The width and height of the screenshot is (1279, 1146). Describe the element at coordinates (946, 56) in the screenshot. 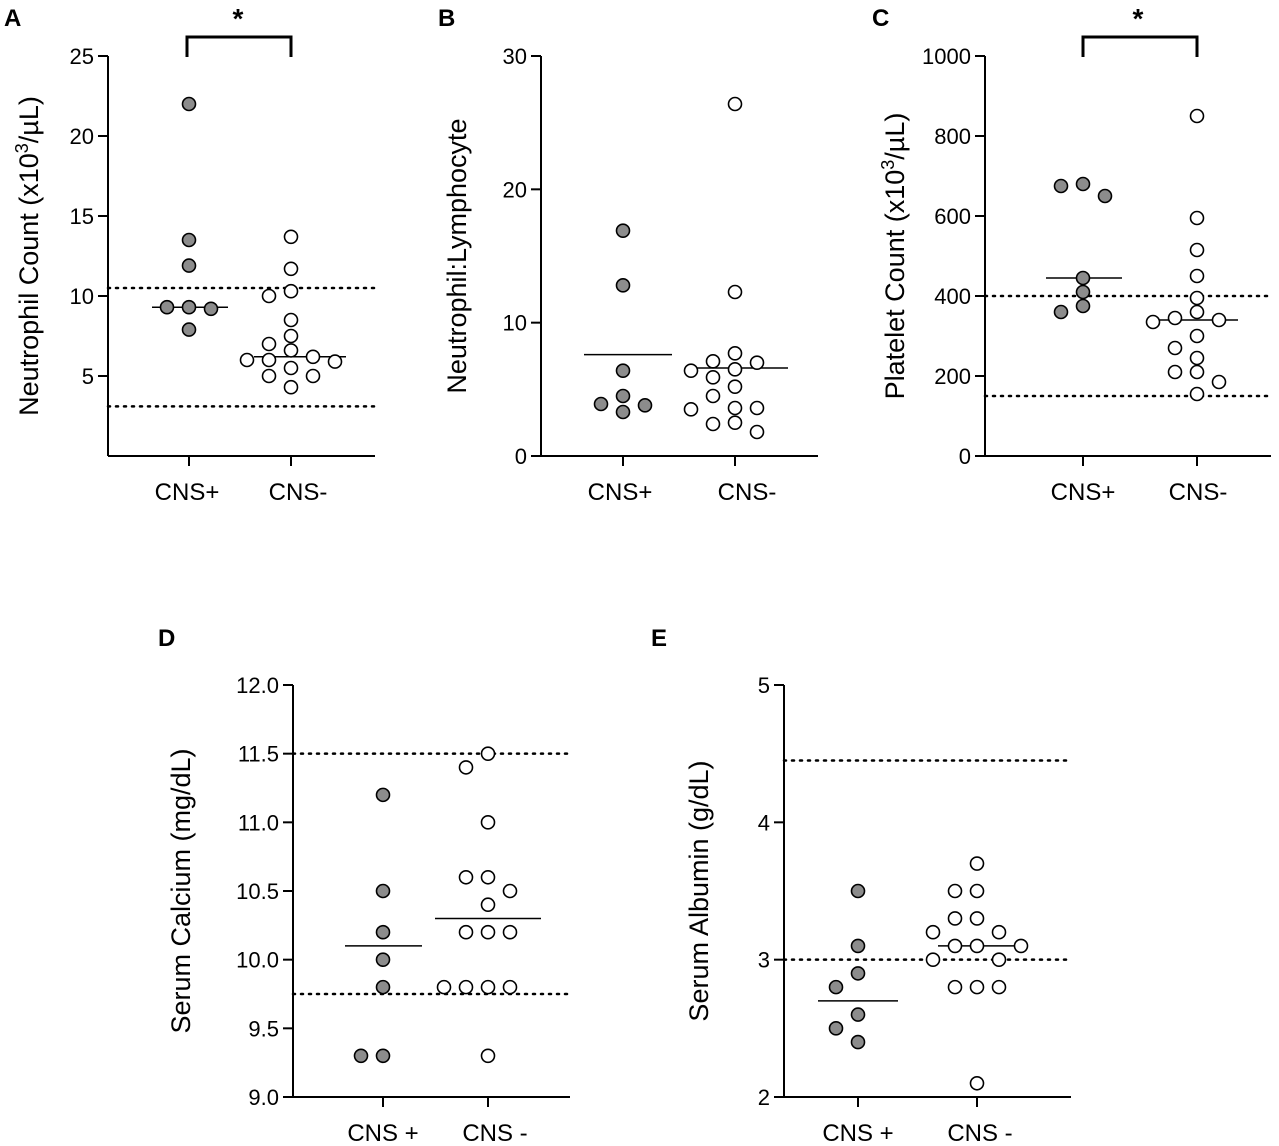

I see `y-tick-label: 1000` at that location.